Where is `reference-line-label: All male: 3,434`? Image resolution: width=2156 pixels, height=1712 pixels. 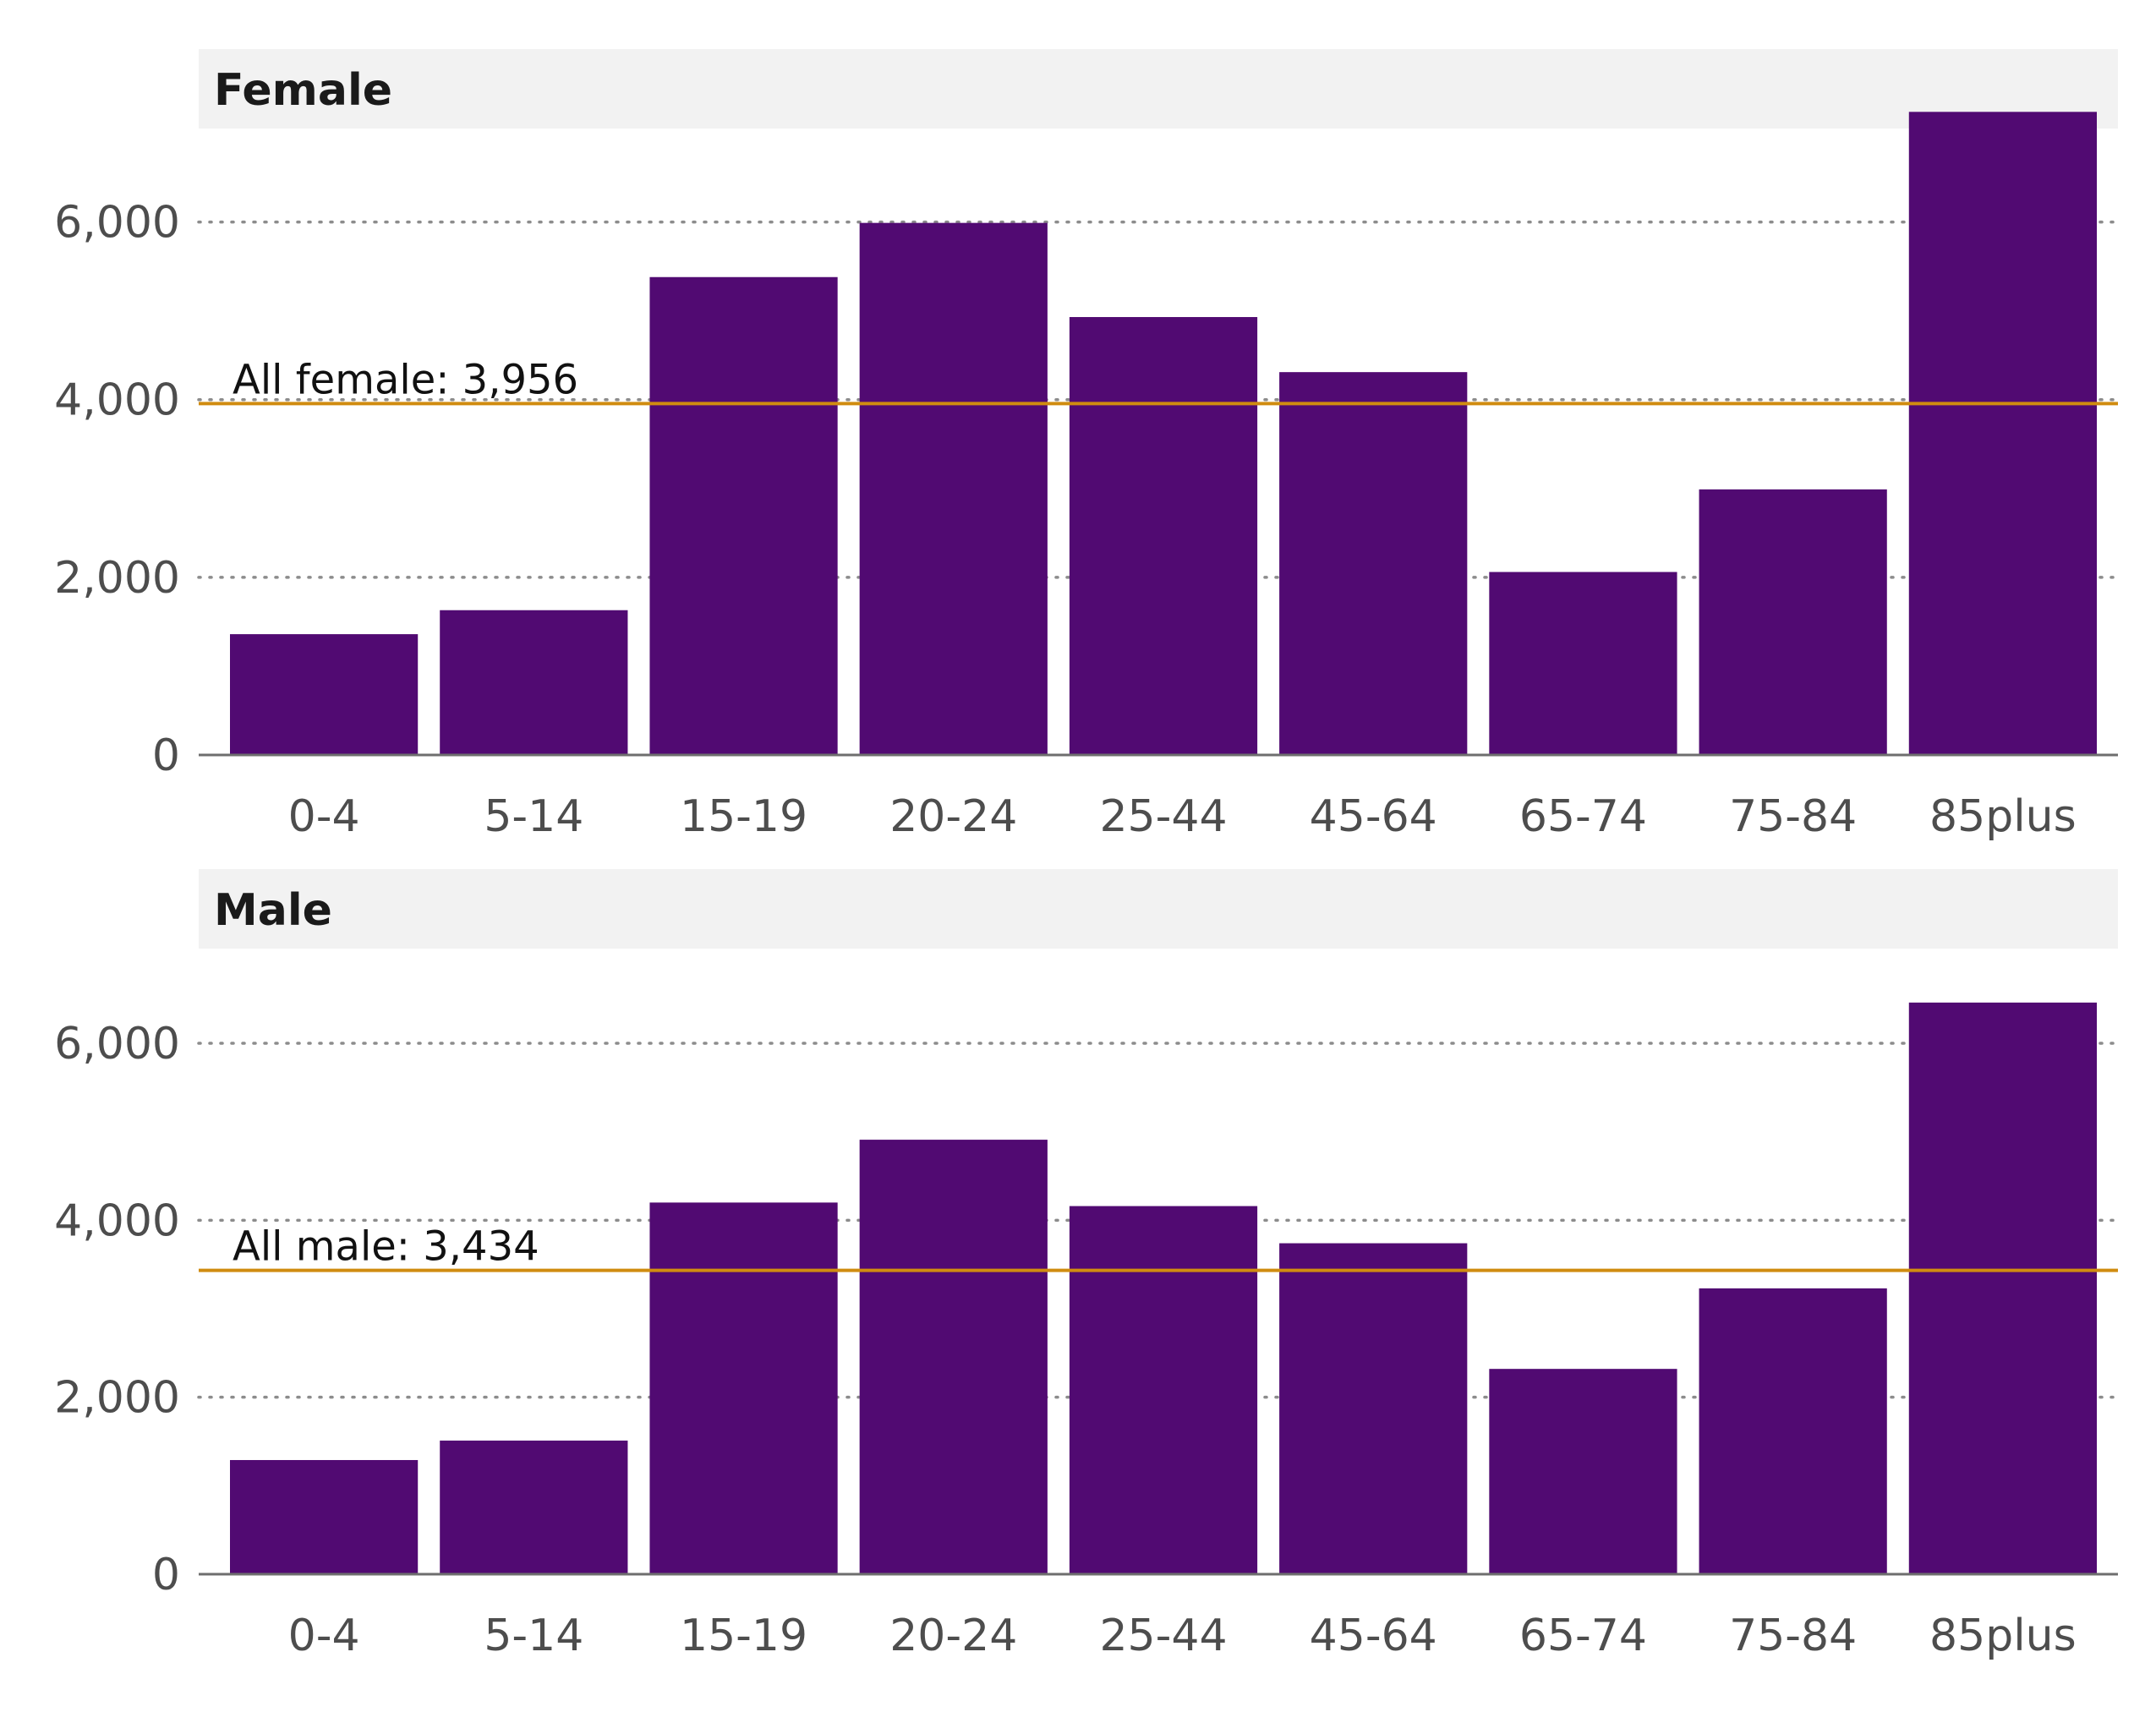 reference-line-label: All male: 3,434 is located at coordinates (386, 1247).